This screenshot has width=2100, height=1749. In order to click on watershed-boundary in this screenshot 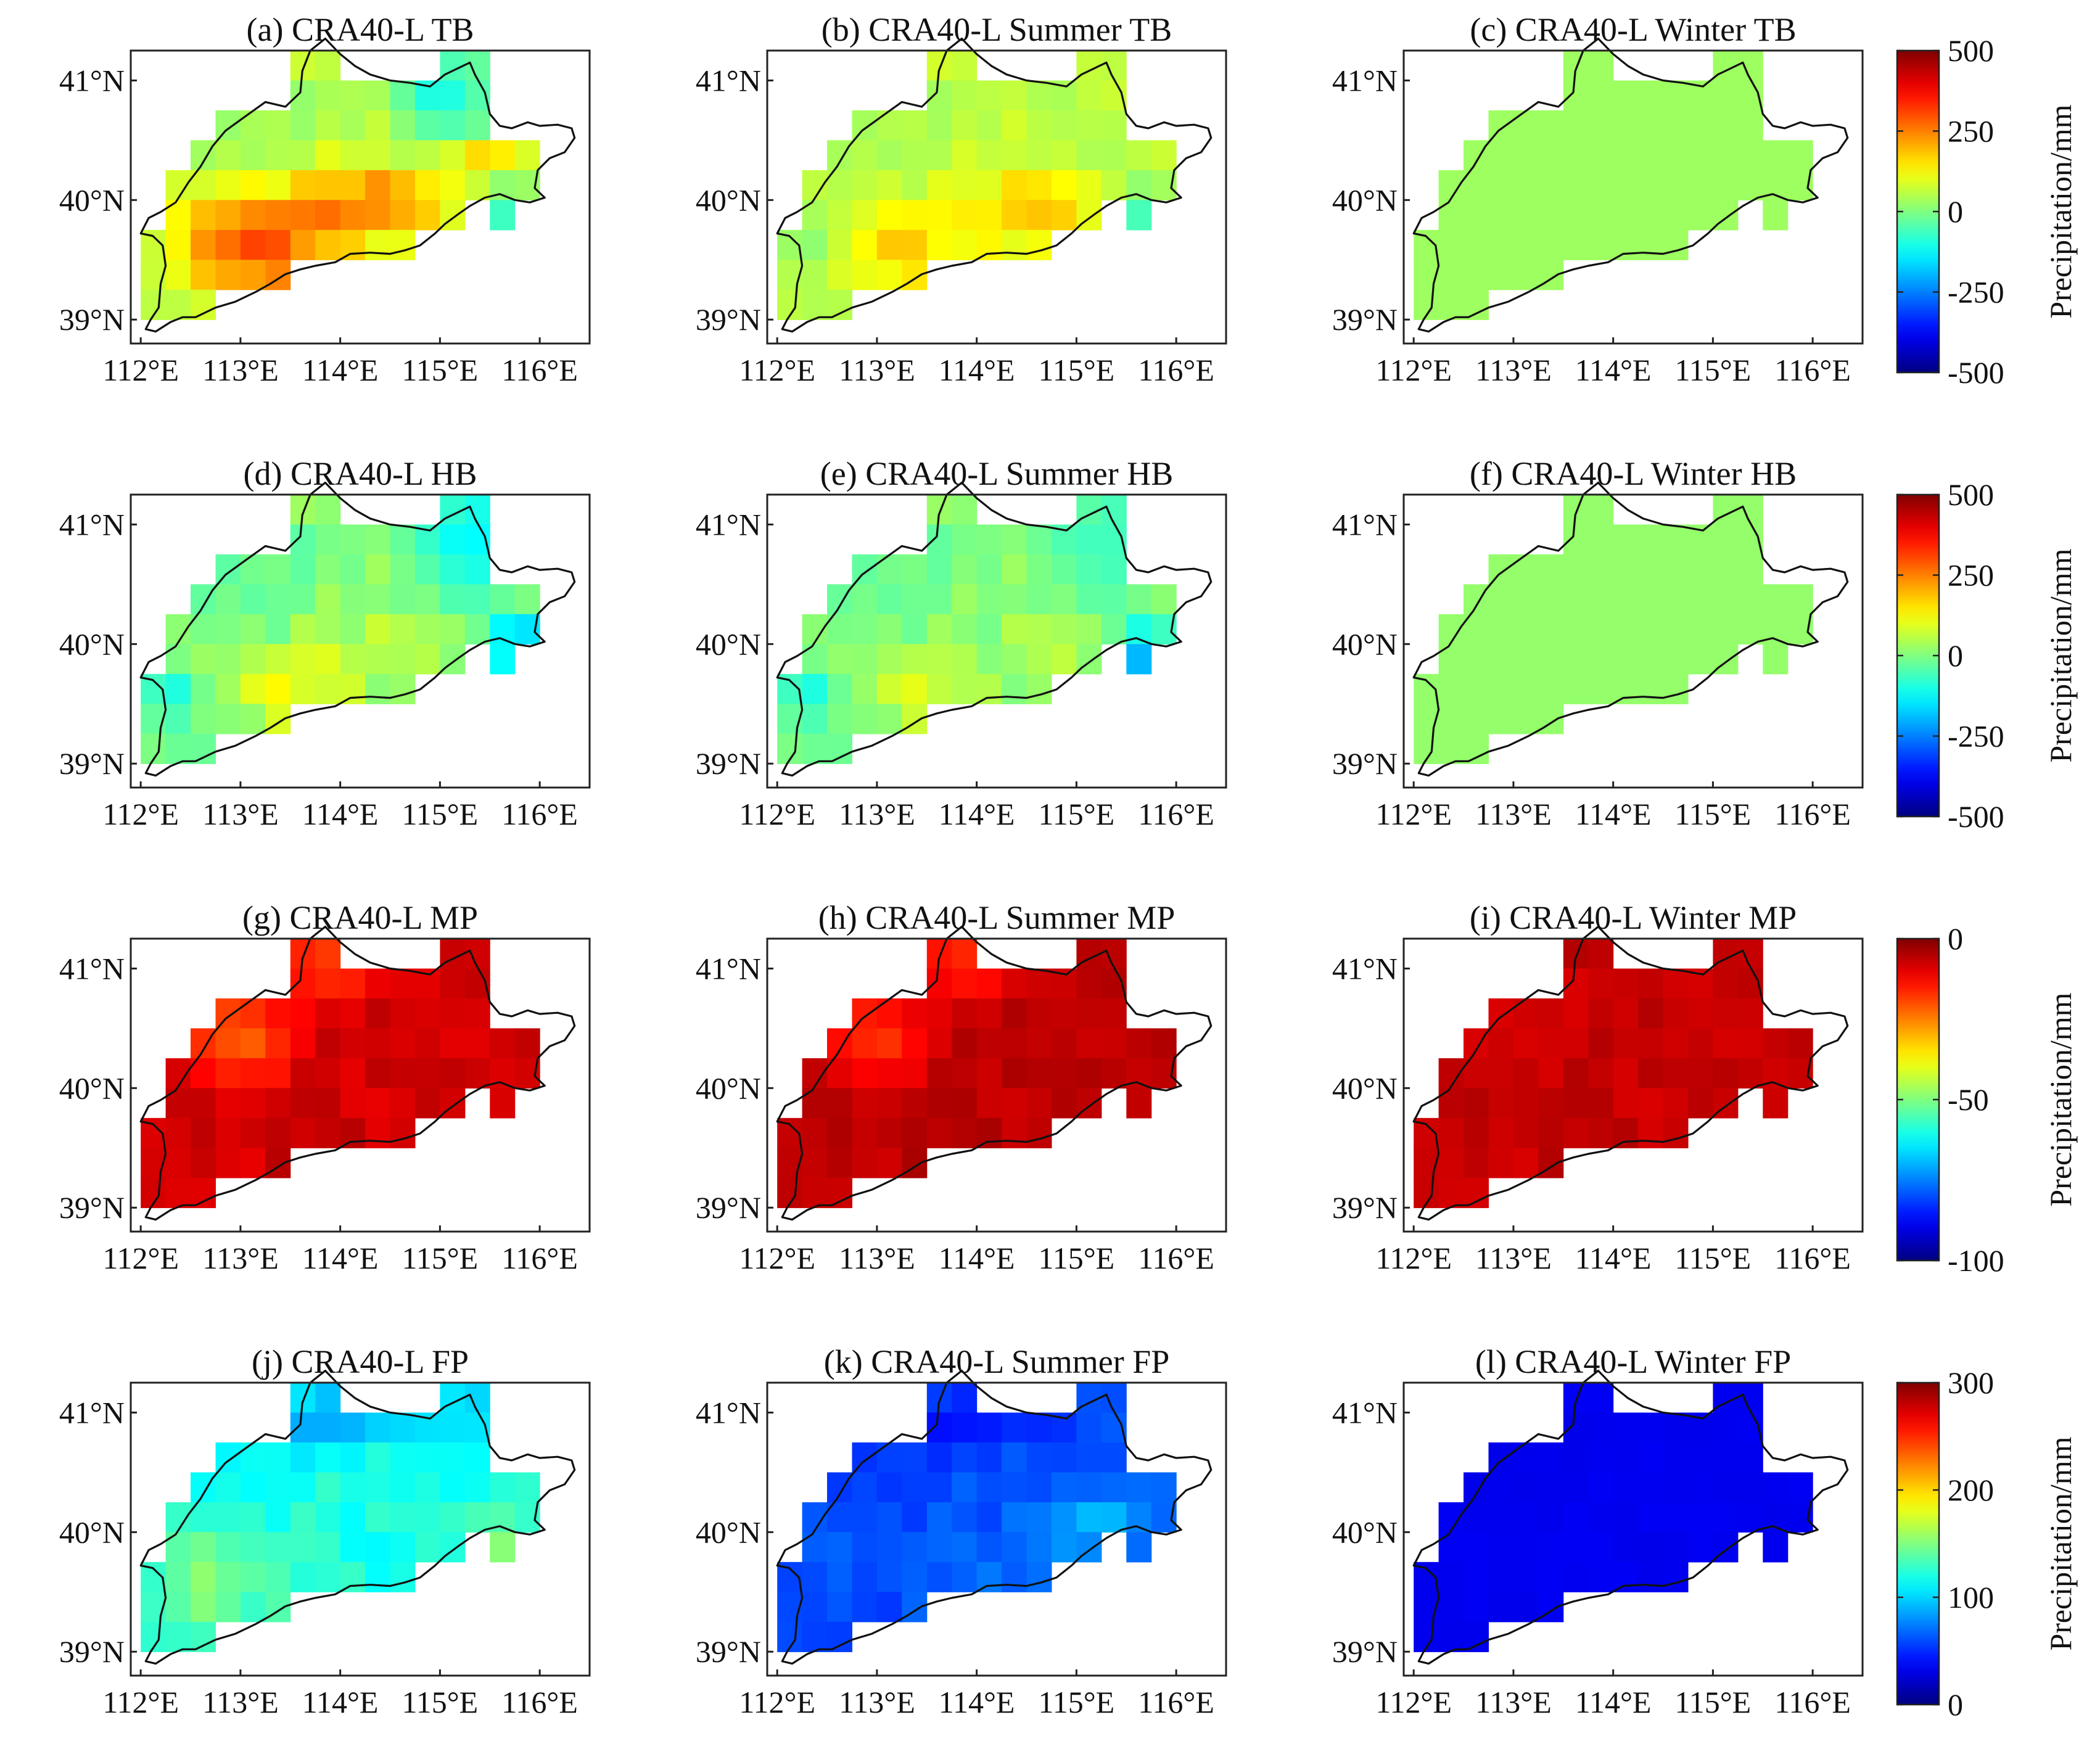, I will do `click(995, 1517)`.